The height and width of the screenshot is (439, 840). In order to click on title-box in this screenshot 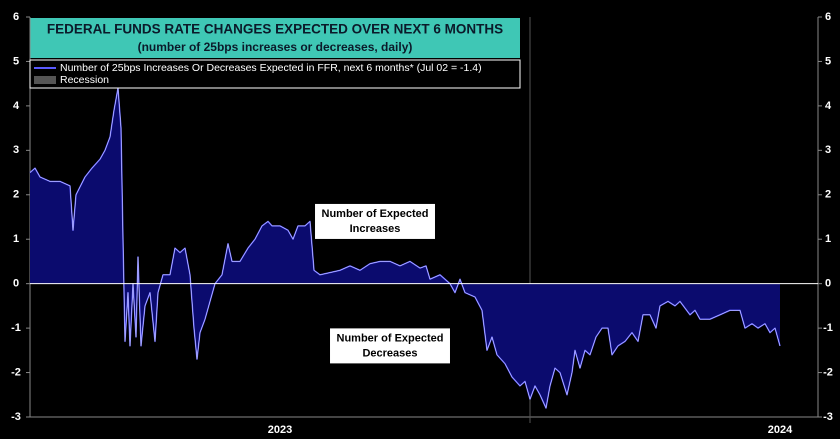, I will do `click(275, 38)`.